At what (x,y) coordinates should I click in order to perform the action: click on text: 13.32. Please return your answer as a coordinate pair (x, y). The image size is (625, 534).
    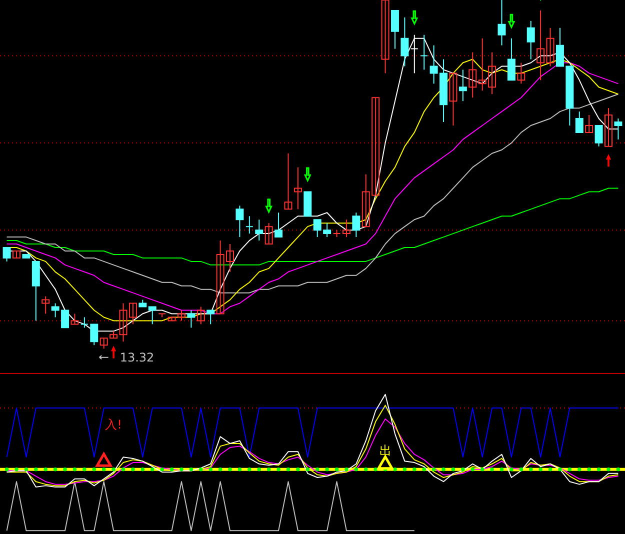
    Looking at the image, I should click on (137, 357).